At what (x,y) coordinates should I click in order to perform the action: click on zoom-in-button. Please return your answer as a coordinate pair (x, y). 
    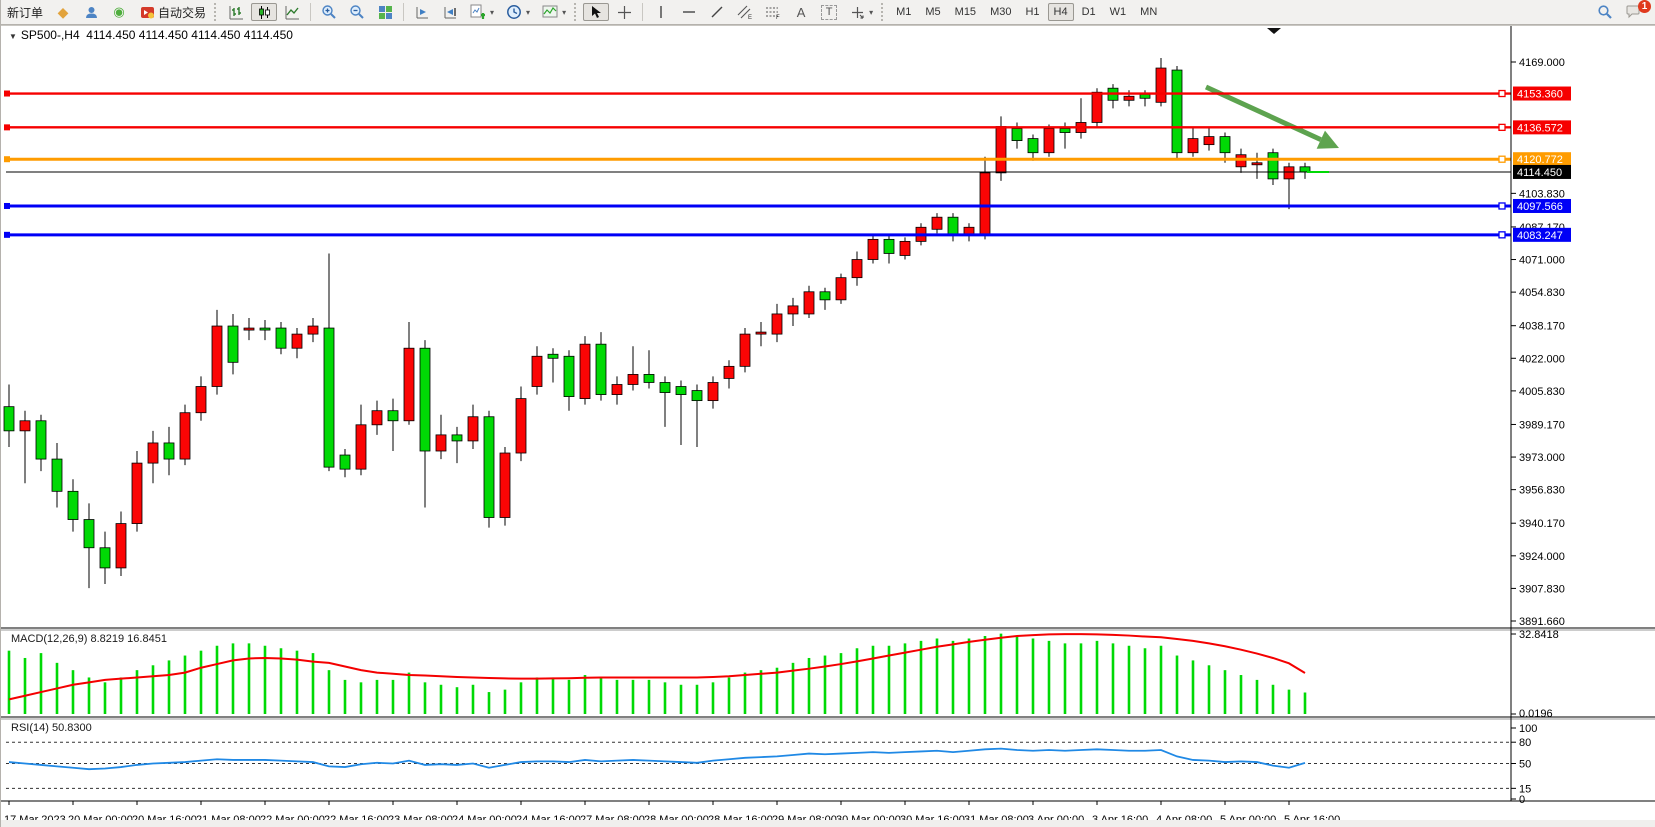
    Looking at the image, I should click on (329, 12).